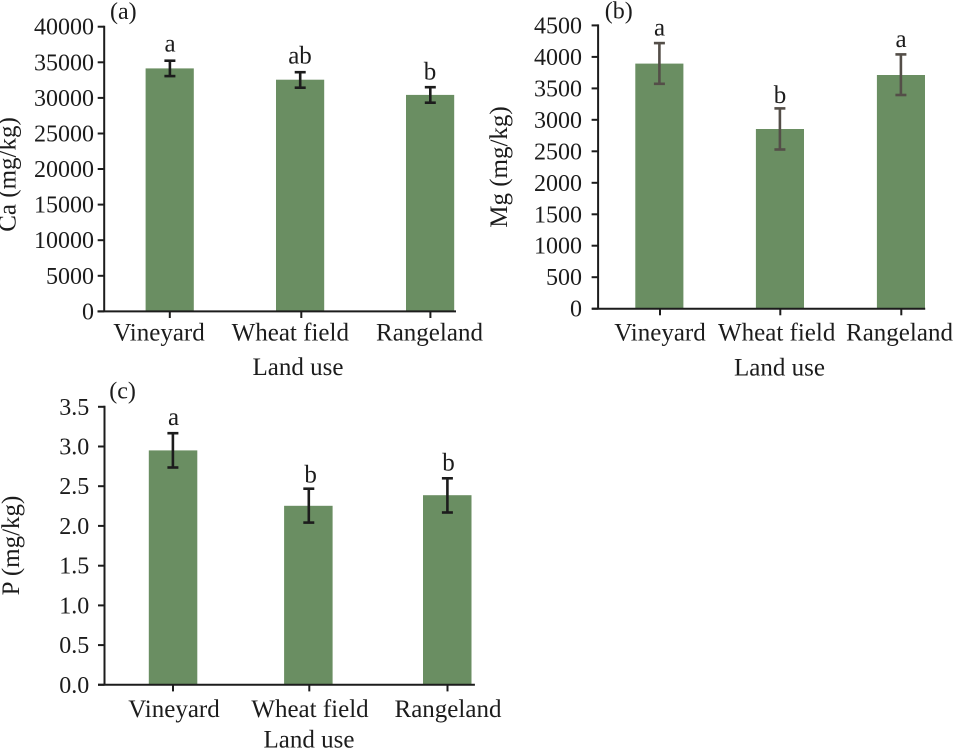 The width and height of the screenshot is (953, 749). What do you see at coordinates (558, 184) in the screenshot?
I see `svg-text: 2000` at bounding box center [558, 184].